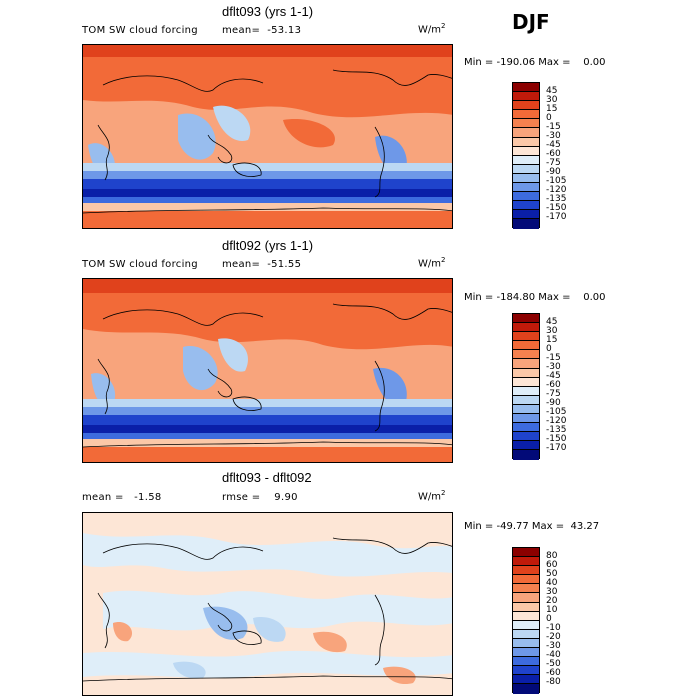 This screenshot has width=700, height=700. Describe the element at coordinates (556, 217) in the screenshot. I see `cbar-1-tick: -170` at that location.